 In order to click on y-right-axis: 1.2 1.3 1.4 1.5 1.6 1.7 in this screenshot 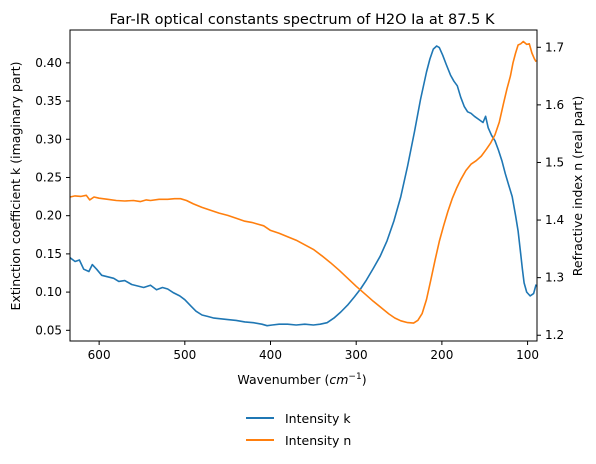, I will do `click(550, 191)`.